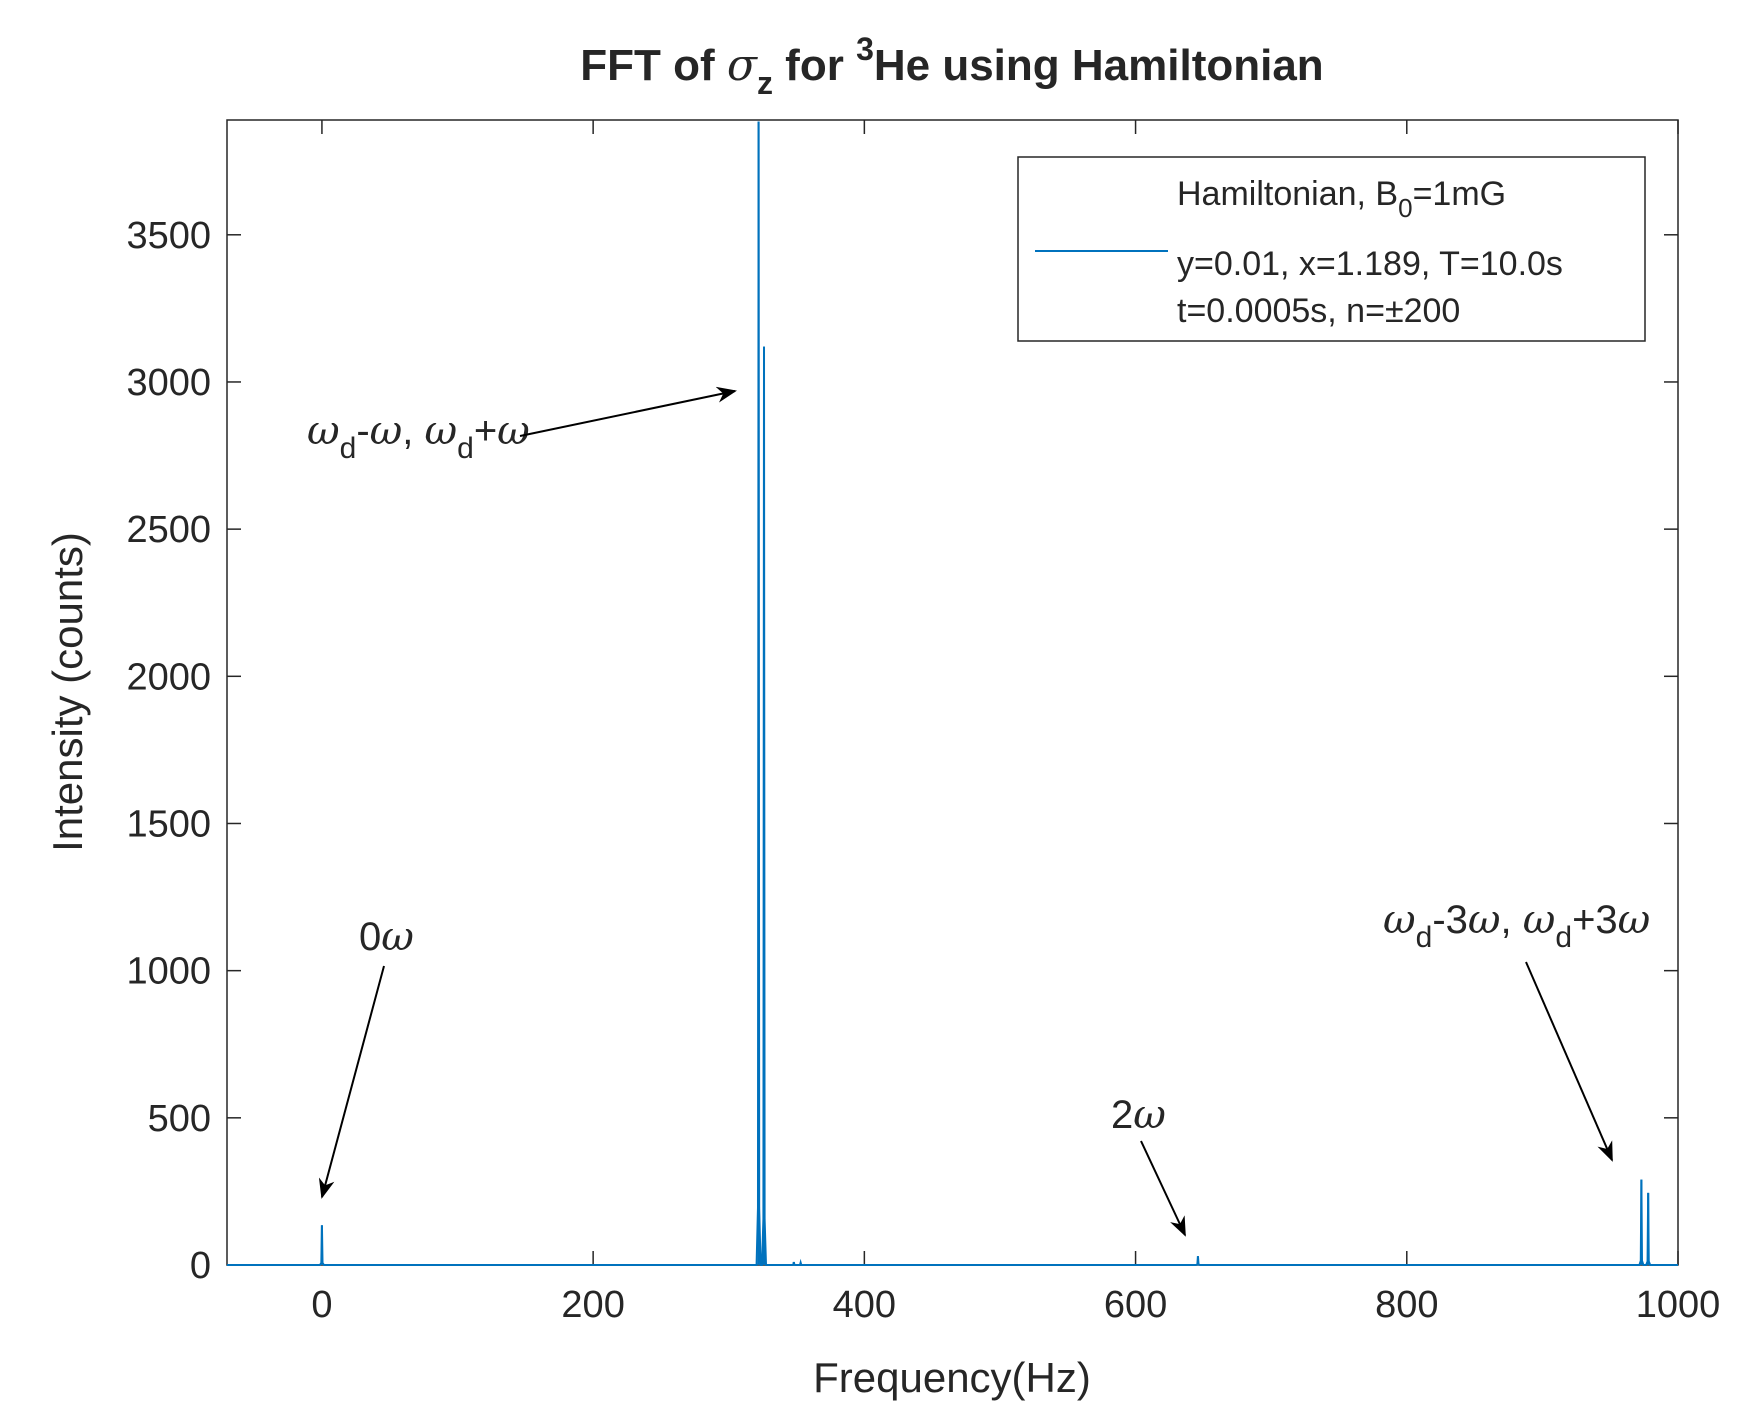  Describe the element at coordinates (1569, 1061) in the screenshot. I see `annotation-arrow-3w` at that location.